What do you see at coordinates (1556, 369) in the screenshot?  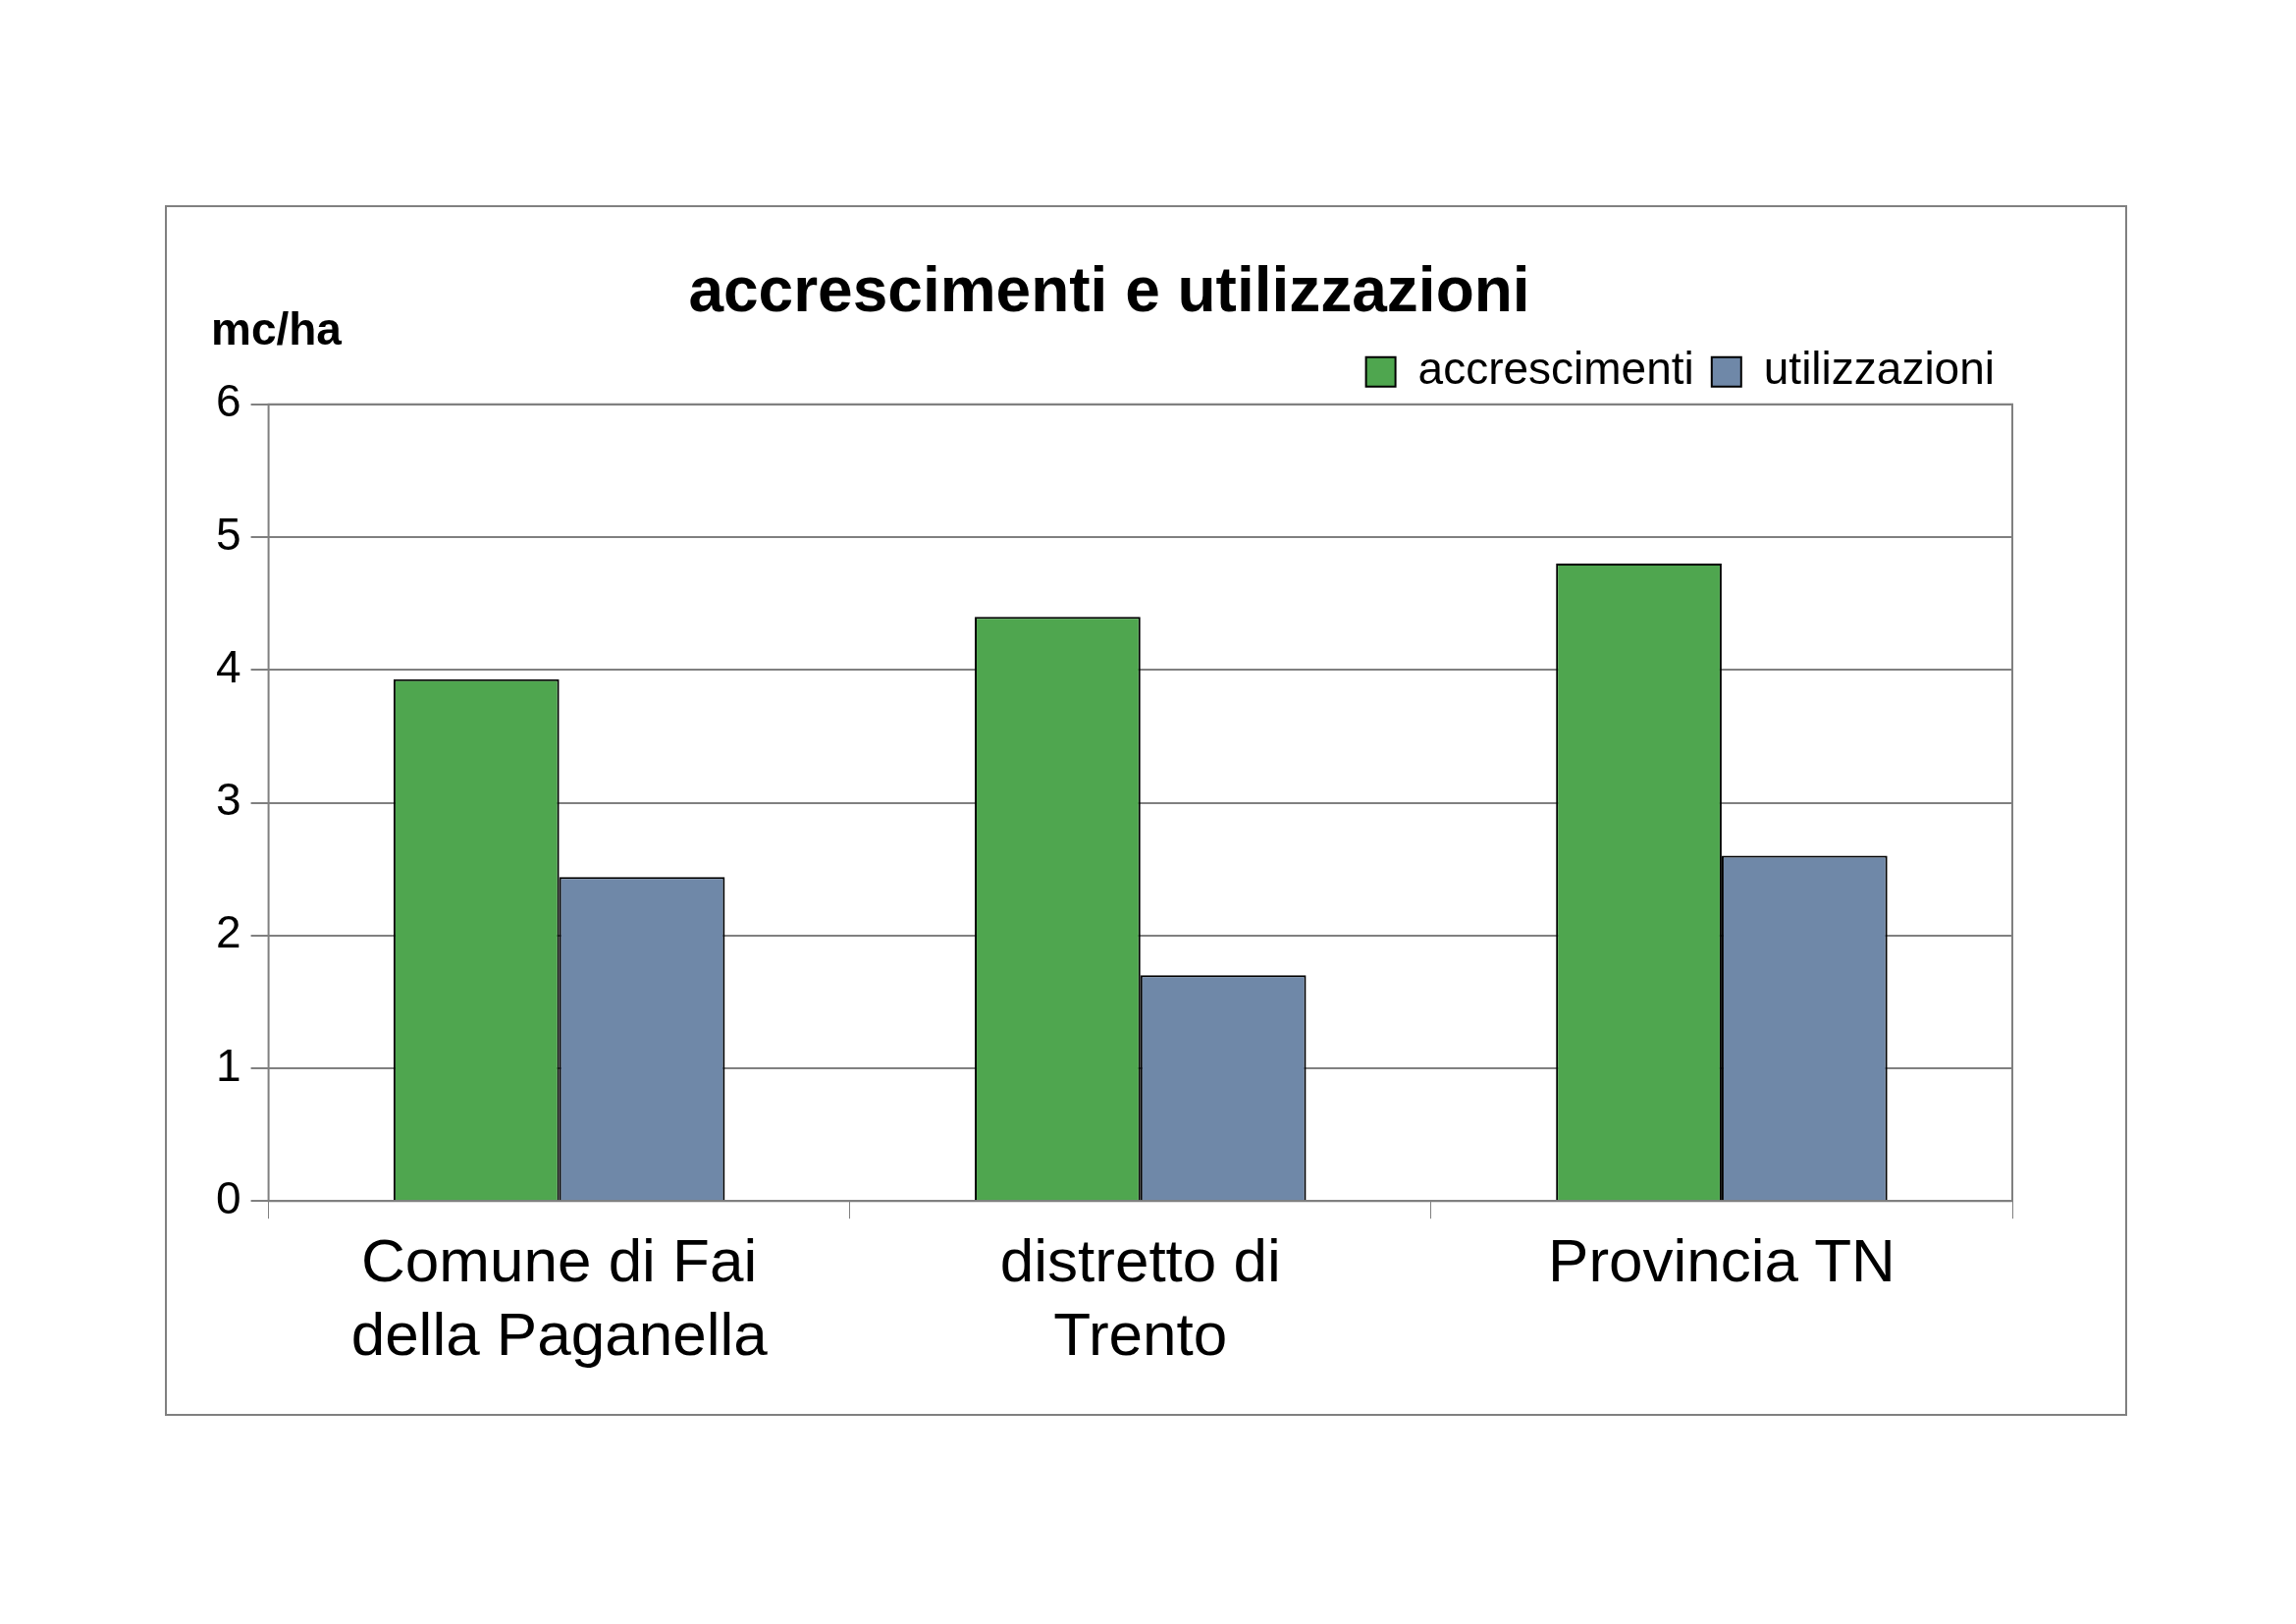 I see `legend-label: accrescimenti` at bounding box center [1556, 369].